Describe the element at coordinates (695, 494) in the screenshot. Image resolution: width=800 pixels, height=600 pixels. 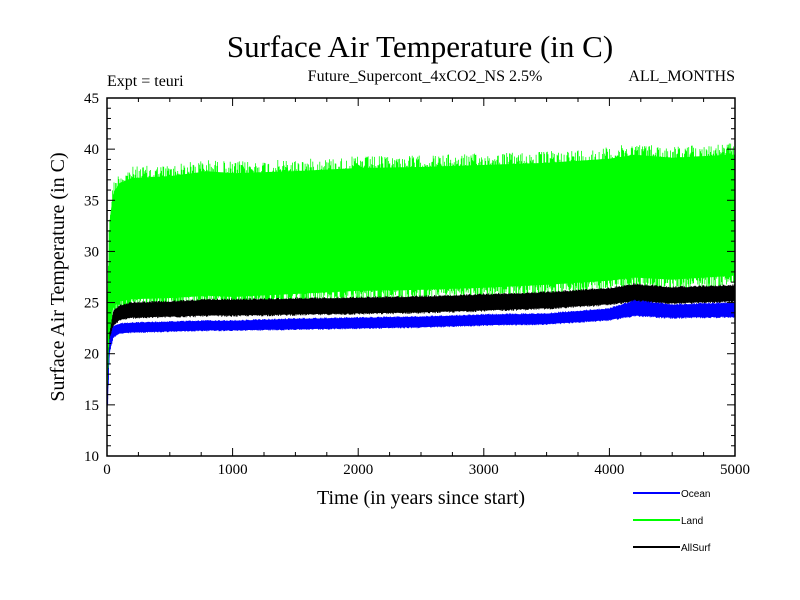
I see `legend-label: Ocean` at that location.